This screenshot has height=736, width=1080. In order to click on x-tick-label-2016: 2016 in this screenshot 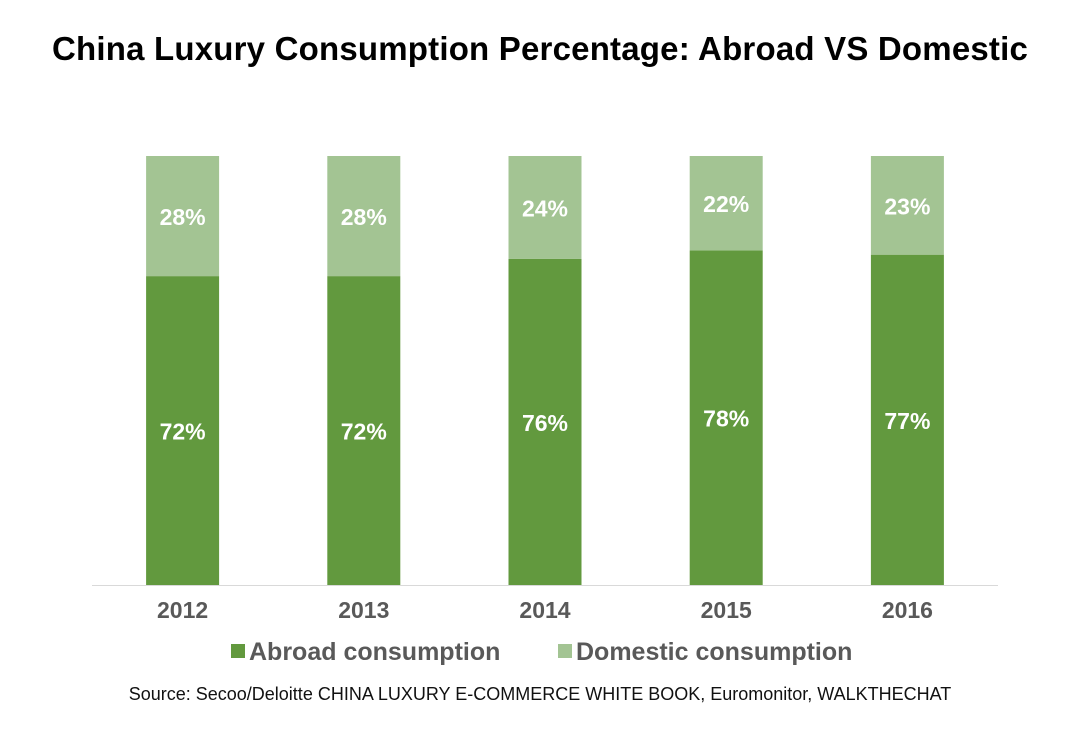, I will do `click(907, 610)`.